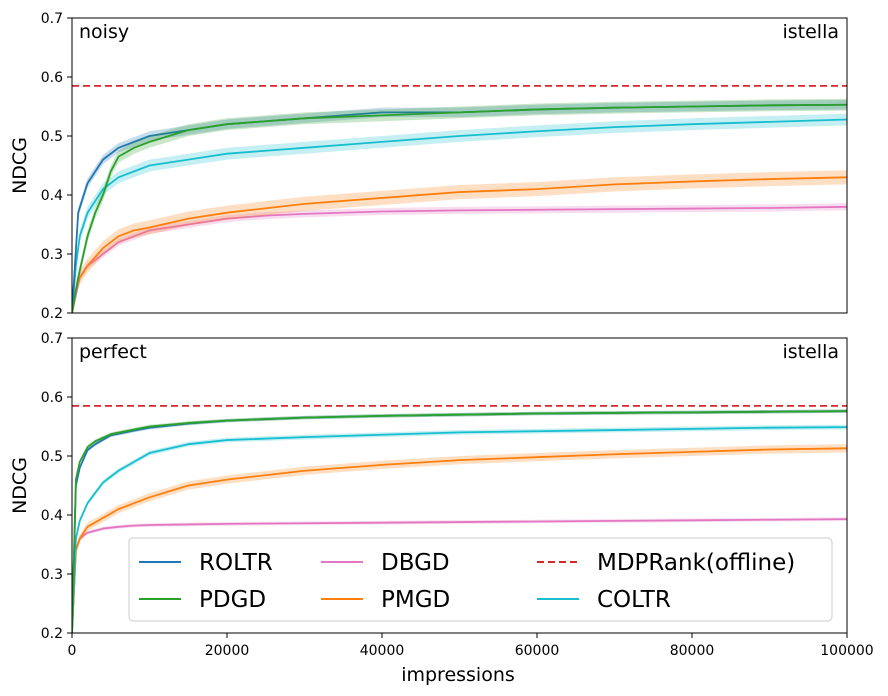  I want to click on legend-label-mdprank-offline: MDPRank(offline), so click(696, 563).